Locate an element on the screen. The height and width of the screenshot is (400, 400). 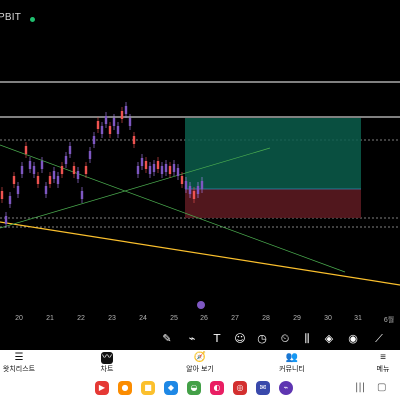
app-icon: ✉ is located at coordinates (263, 388).